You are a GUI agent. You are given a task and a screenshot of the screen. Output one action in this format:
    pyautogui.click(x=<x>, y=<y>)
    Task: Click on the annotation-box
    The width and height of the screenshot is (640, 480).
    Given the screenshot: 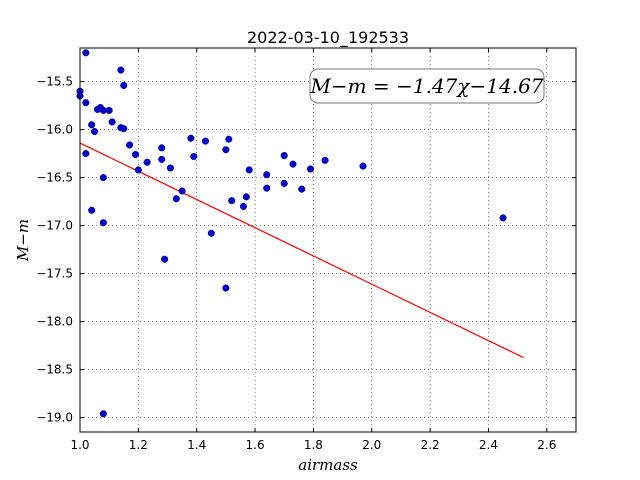 What is the action you would take?
    pyautogui.click(x=427, y=86)
    